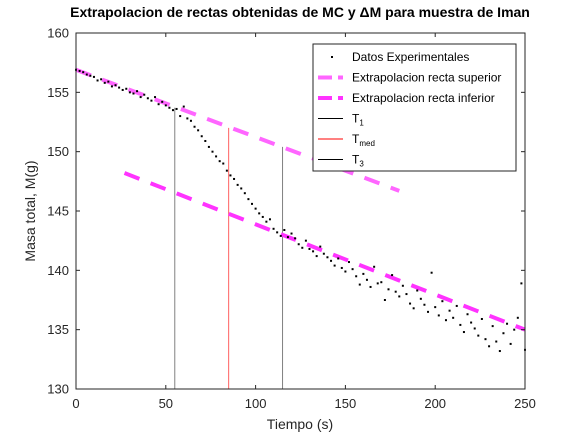 The image size is (581, 436). I want to click on y-axis-label: Masa total, M(g), so click(30, 210).